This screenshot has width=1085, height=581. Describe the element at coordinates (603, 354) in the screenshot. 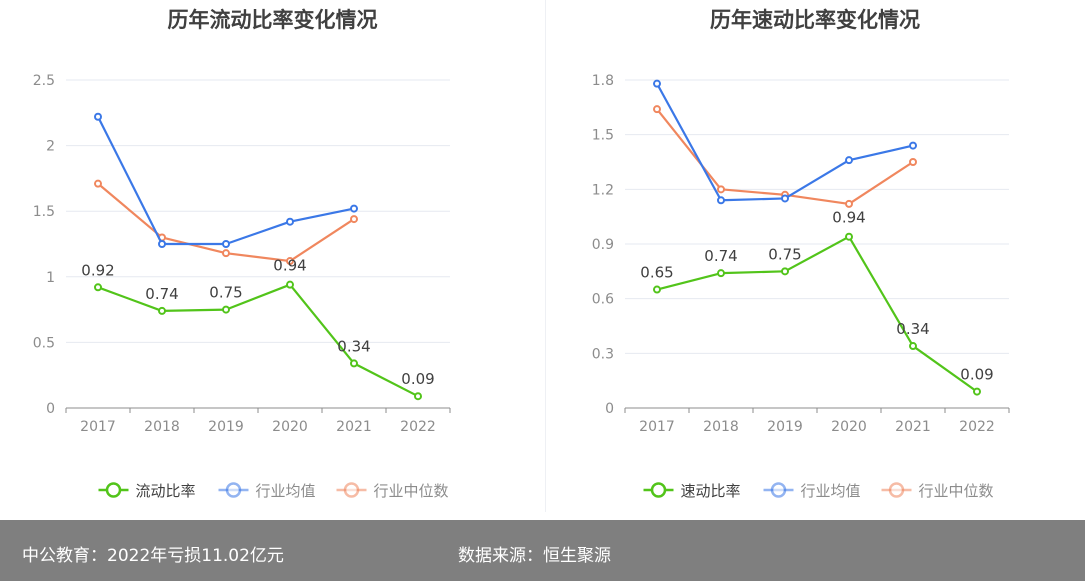

I see `y-tick-label: 0.3` at that location.